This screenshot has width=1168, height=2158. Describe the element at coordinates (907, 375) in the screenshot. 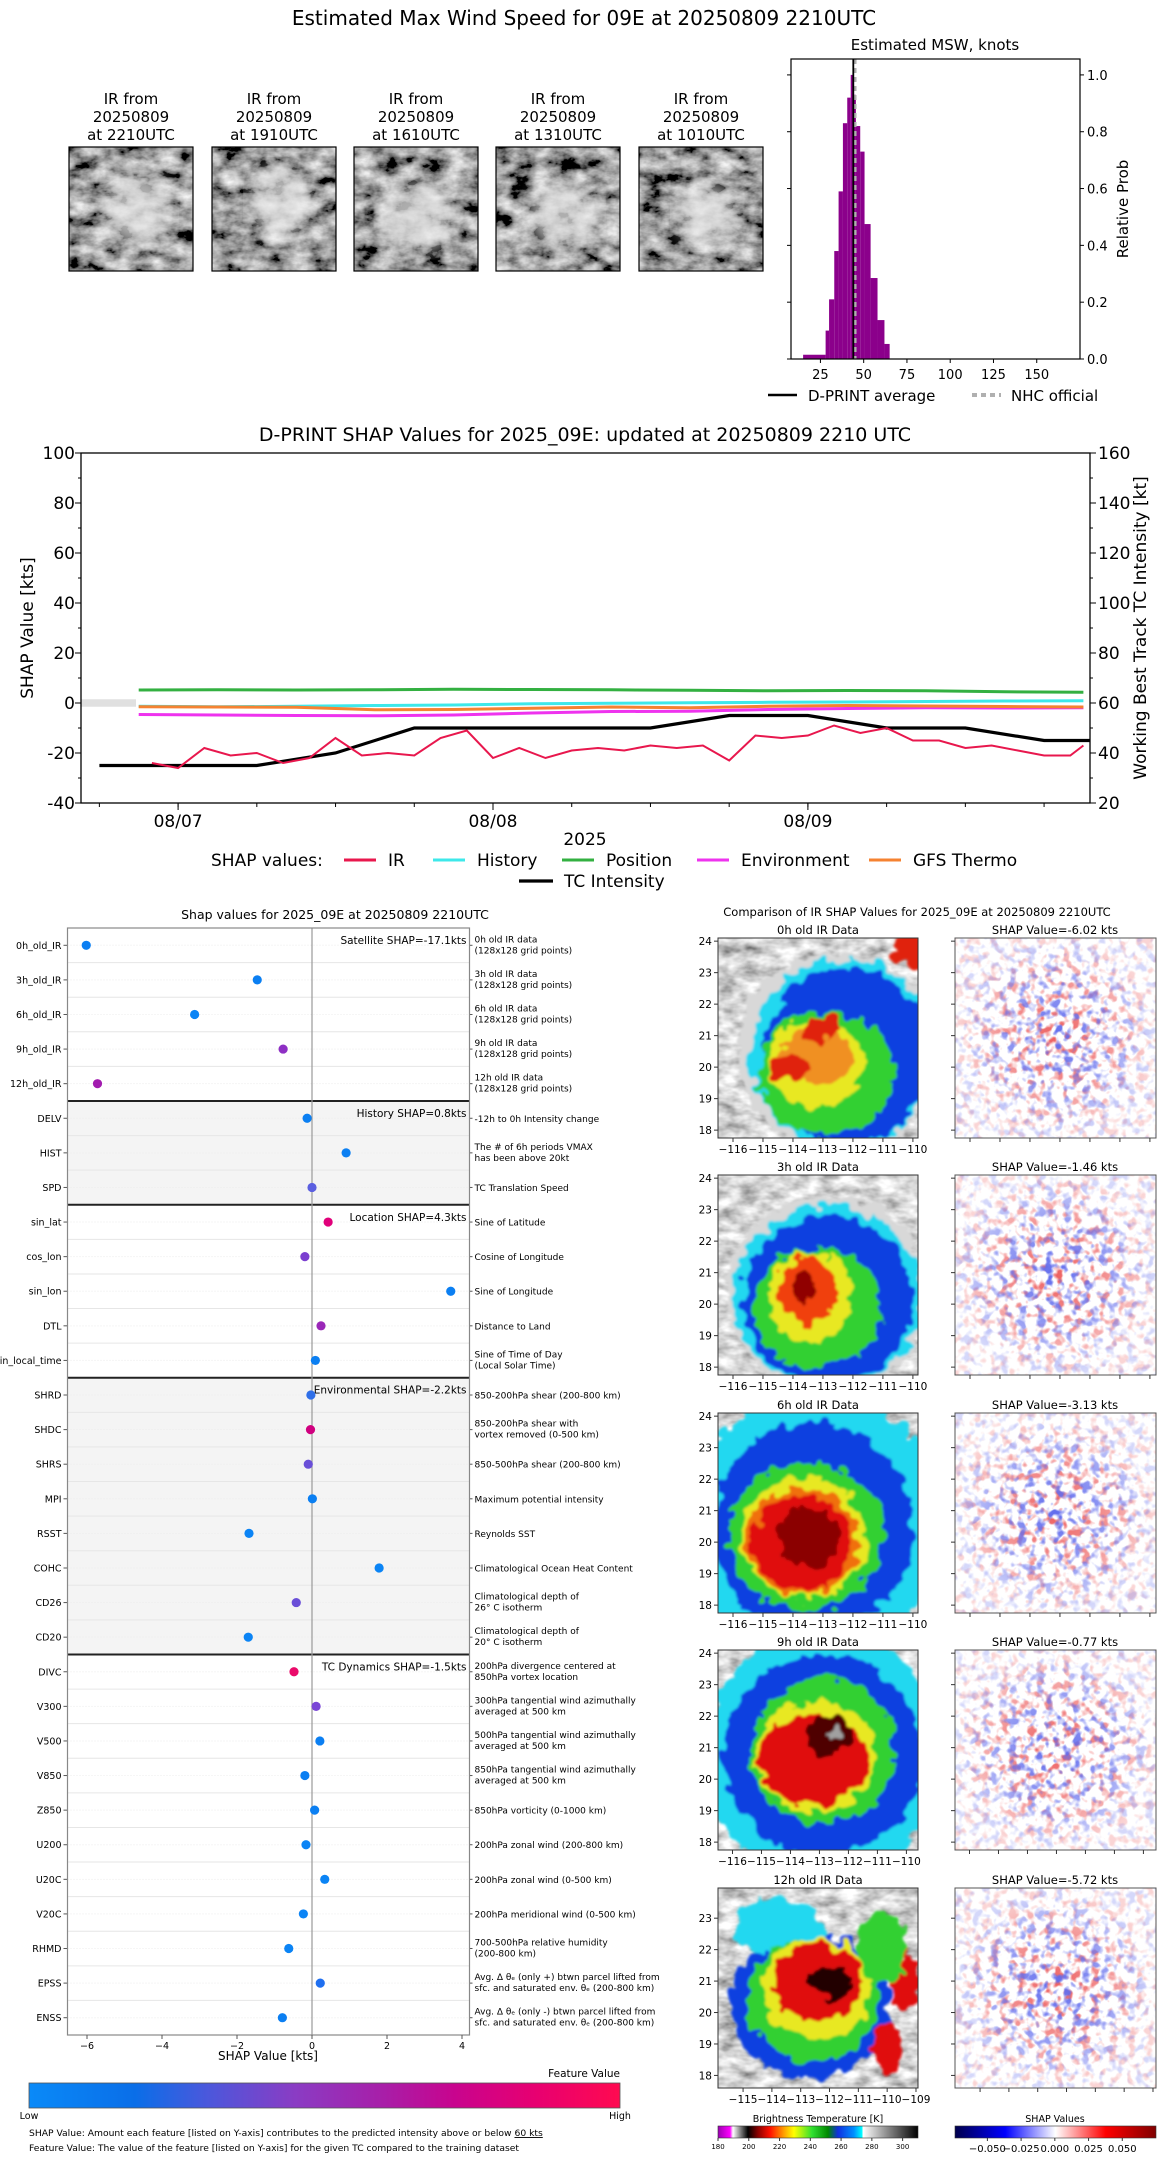

I see `x-tick-label: 75` at that location.